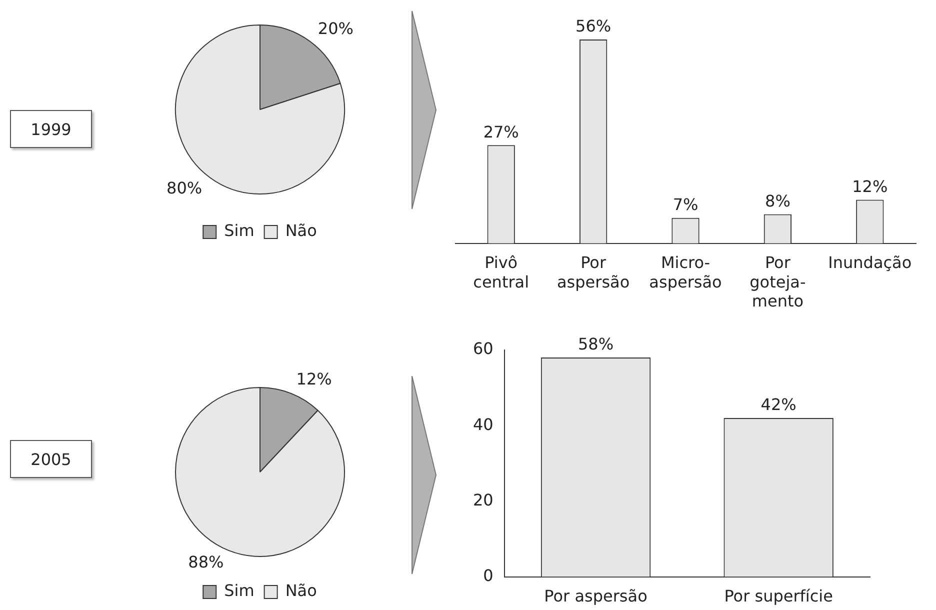  What do you see at coordinates (483, 500) in the screenshot?
I see `y-tick-label: 20` at bounding box center [483, 500].